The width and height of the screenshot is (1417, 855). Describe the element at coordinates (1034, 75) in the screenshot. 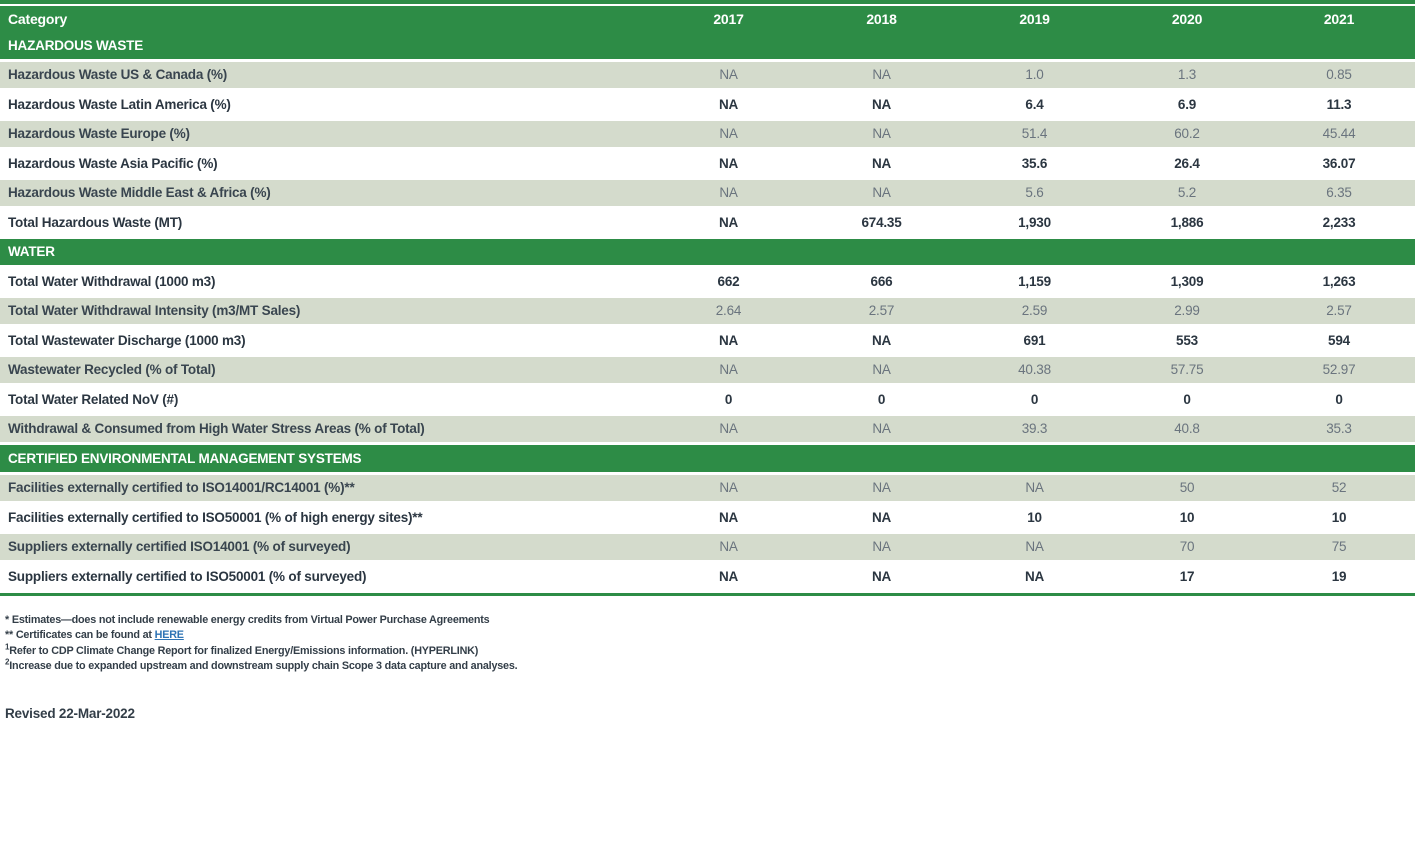

I see `cell-value-2019: 1.0` at that location.